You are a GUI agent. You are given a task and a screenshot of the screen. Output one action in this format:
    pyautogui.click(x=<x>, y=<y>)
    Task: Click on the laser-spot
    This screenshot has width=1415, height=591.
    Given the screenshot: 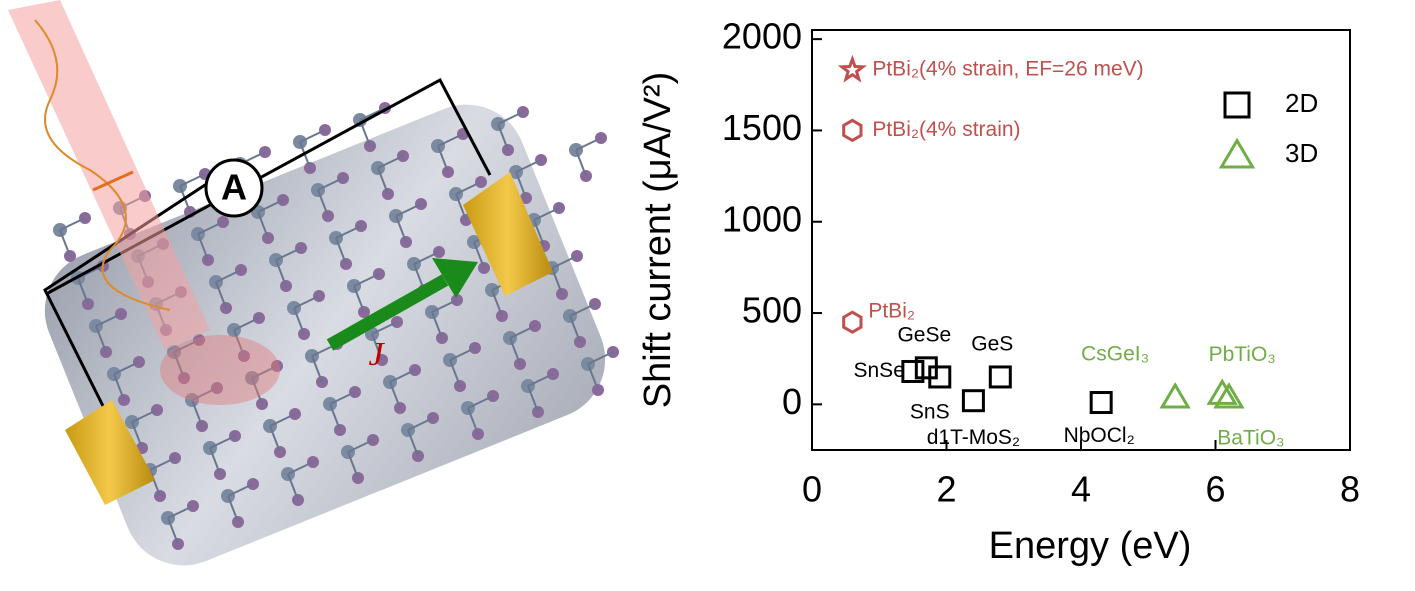 What is the action you would take?
    pyautogui.click(x=220, y=370)
    